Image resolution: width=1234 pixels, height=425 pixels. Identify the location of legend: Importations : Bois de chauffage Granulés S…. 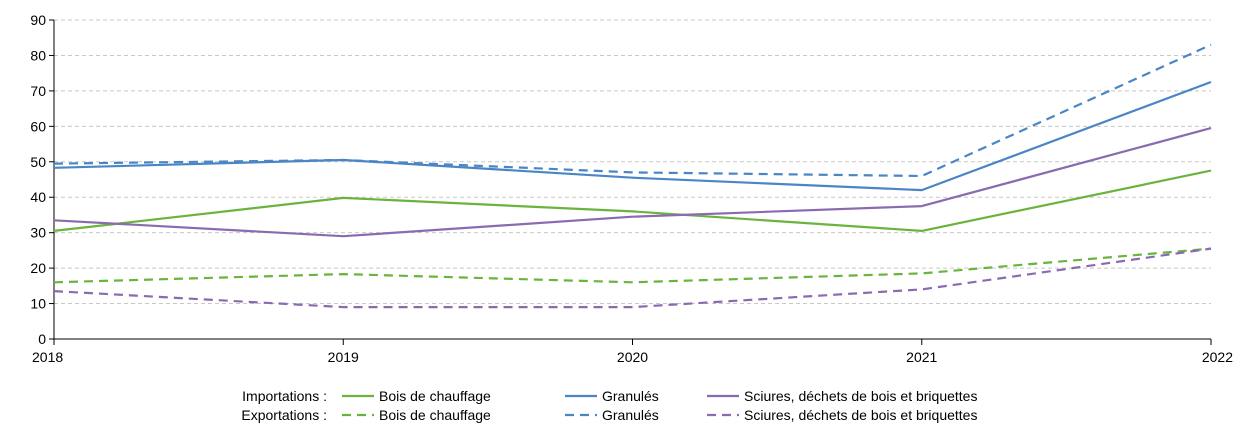
(609, 405).